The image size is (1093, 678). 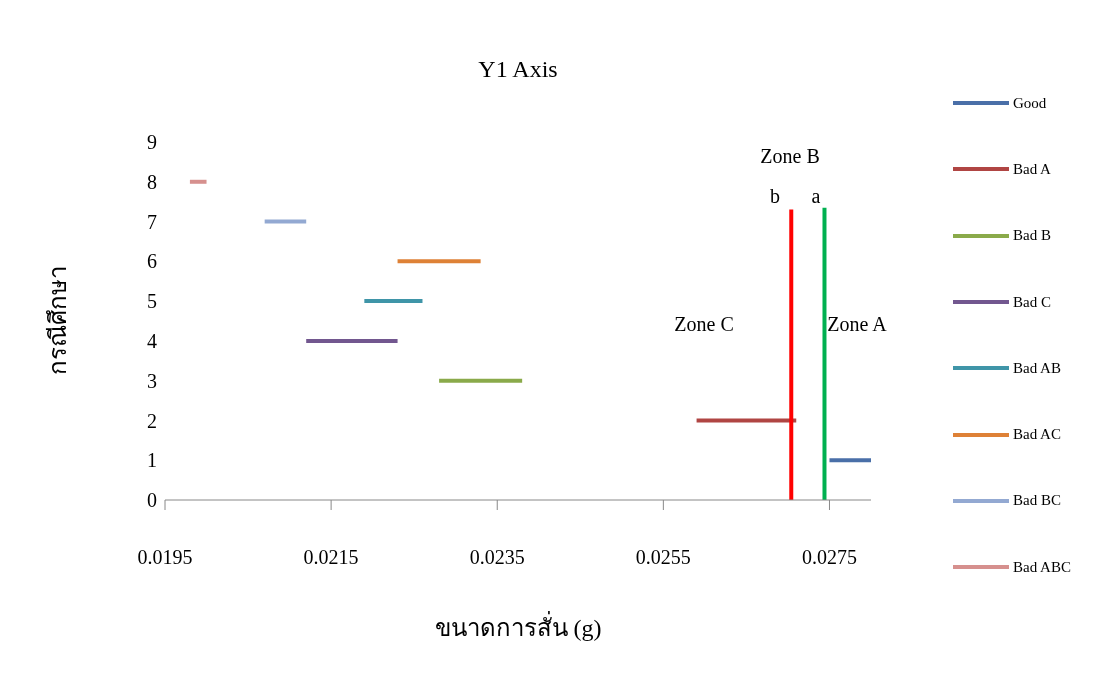 What do you see at coordinates (152, 221) in the screenshot?
I see `y-tick-label: 7` at bounding box center [152, 221].